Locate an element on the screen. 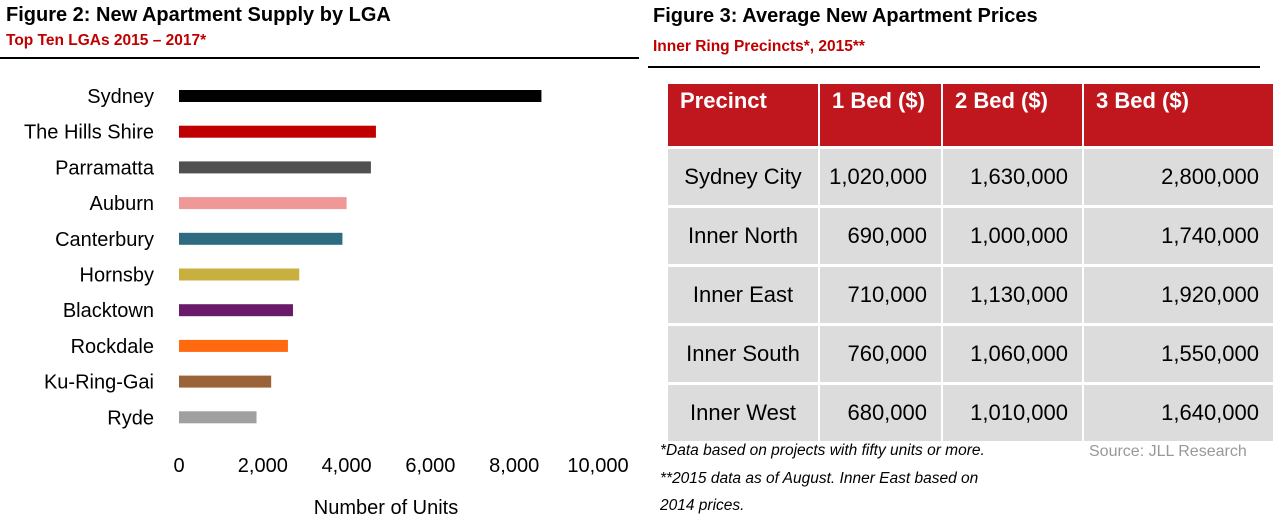 This screenshot has width=1280, height=525. table-row: Inner South 760,000 1,060,000 1,550,000 is located at coordinates (971, 353).